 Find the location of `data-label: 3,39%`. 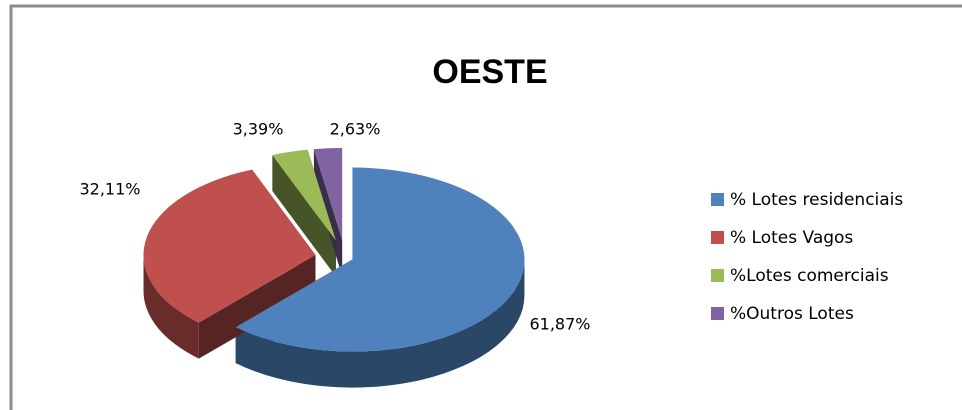

data-label: 3,39% is located at coordinates (258, 129).